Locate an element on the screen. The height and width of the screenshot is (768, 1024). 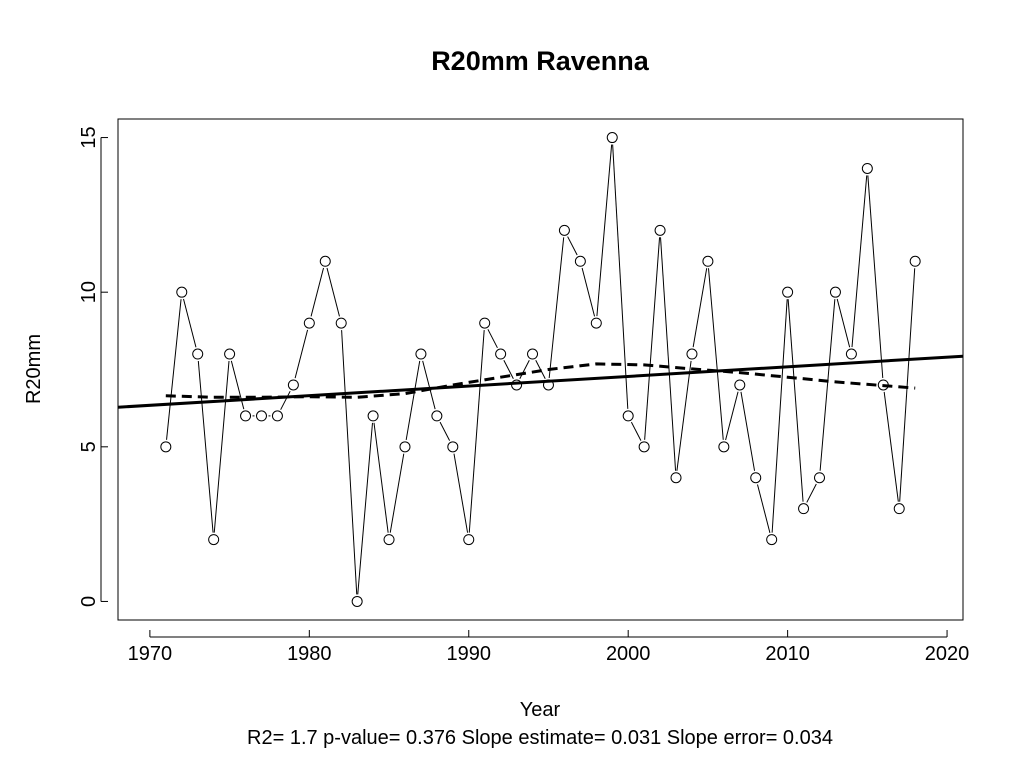
chart-title: R20mm Ravenna is located at coordinates (540, 61).